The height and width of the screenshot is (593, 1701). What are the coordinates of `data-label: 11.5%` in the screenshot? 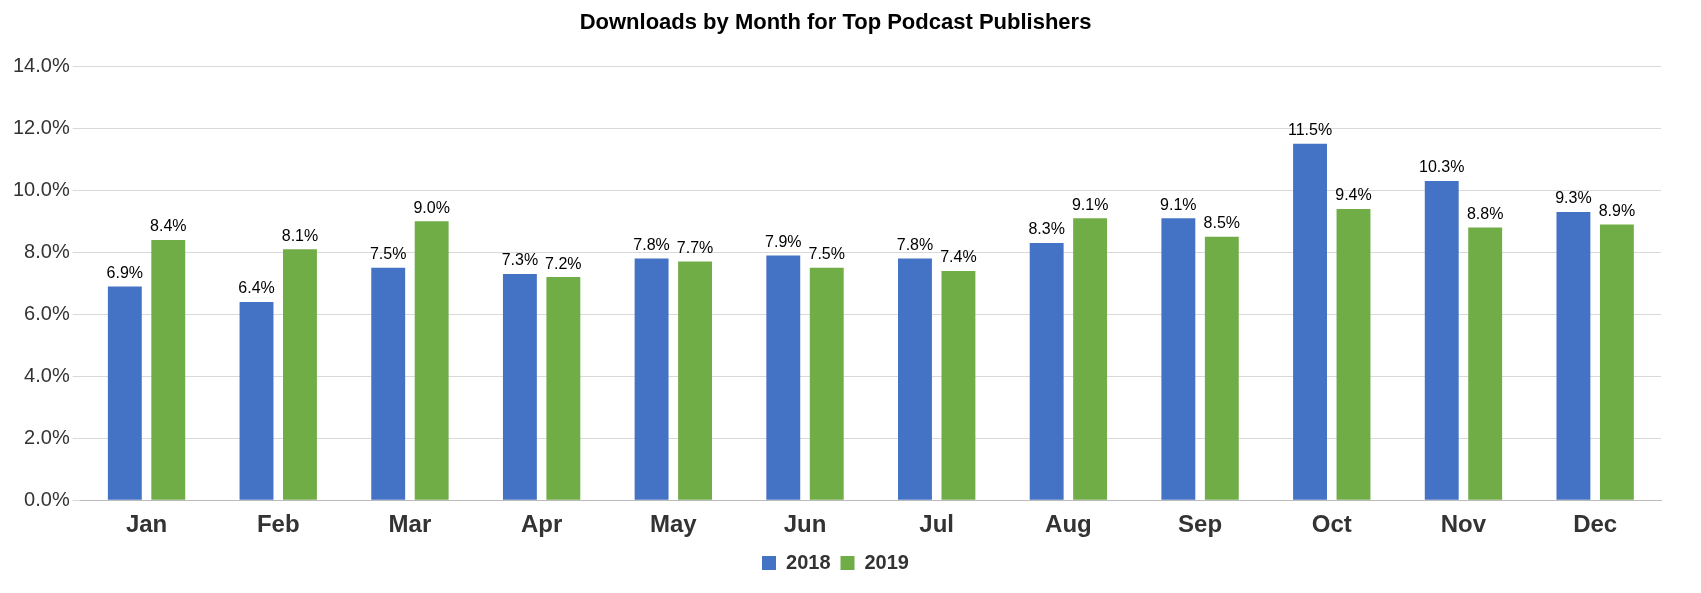 It's located at (1310, 130).